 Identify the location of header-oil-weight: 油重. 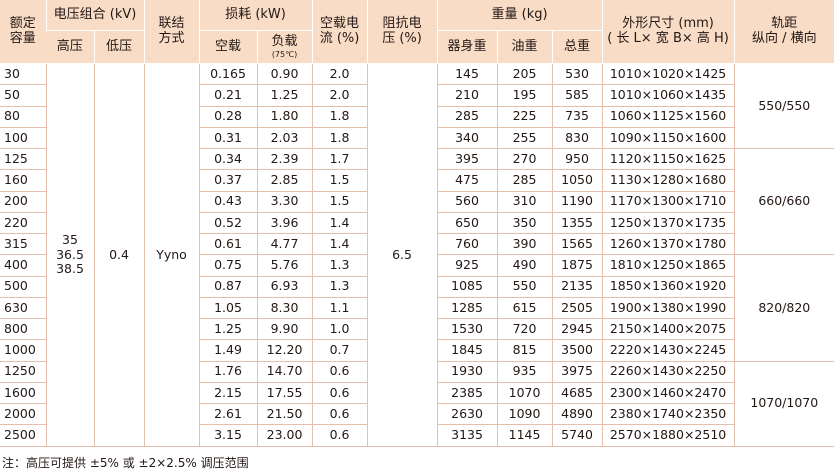
(524, 47).